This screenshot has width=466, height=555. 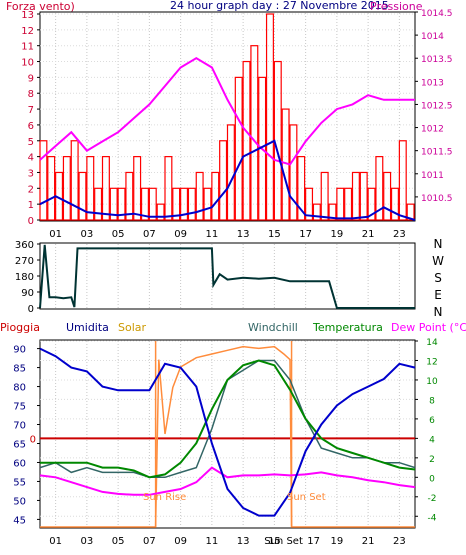 I want to click on wind-tick-label: 8, so click(x=31, y=94).